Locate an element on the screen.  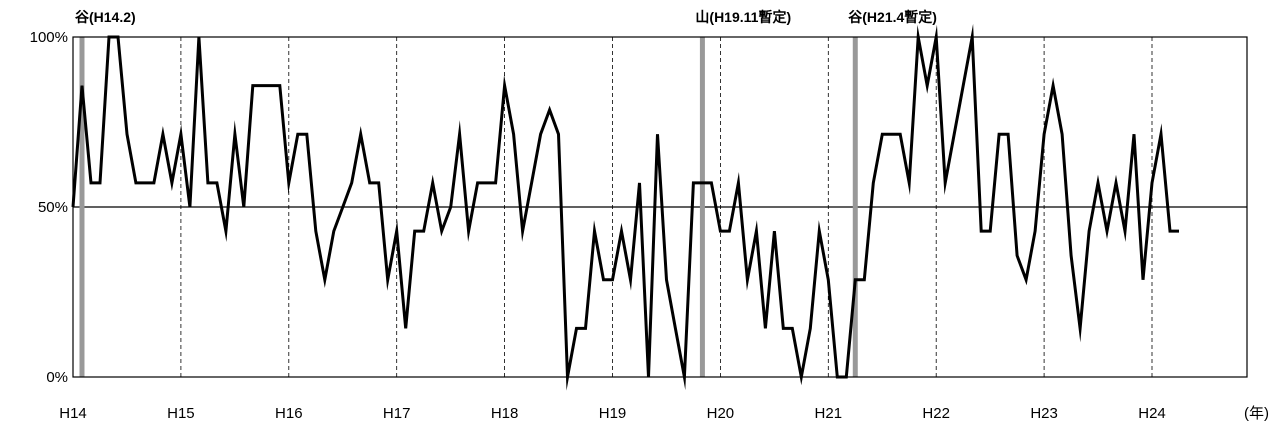
y-axis-ticks: 0% 50% 100% is located at coordinates (49, 207).